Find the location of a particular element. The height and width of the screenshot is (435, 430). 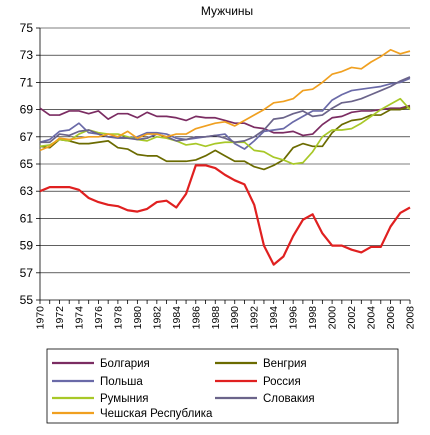

x-tick-label: 1974 is located at coordinates (79, 318).